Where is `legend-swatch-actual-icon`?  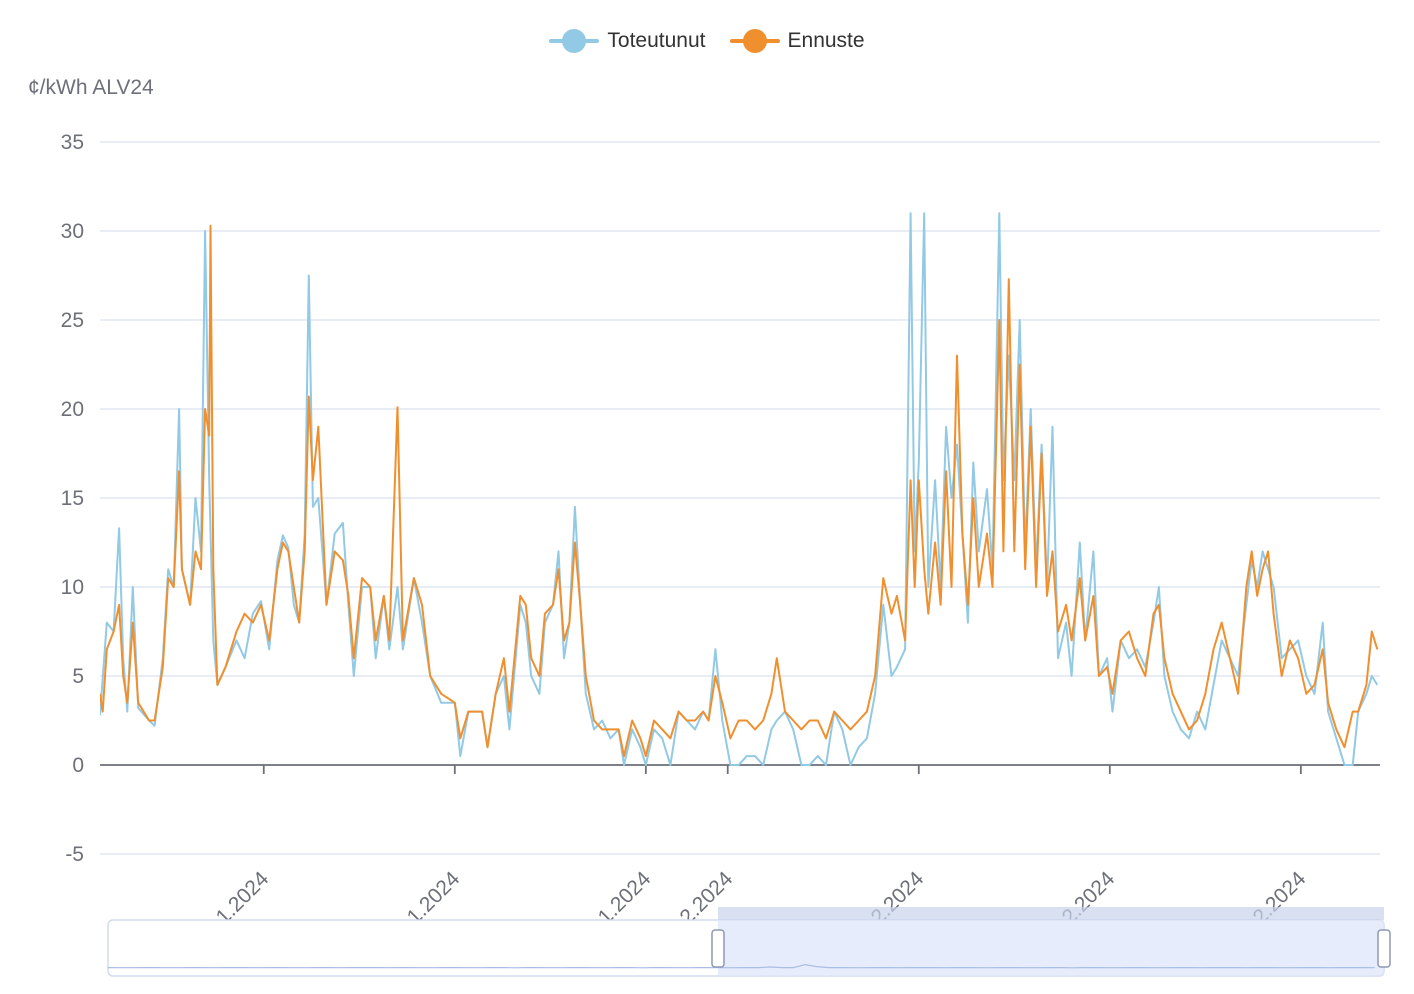 legend-swatch-actual-icon is located at coordinates (574, 41).